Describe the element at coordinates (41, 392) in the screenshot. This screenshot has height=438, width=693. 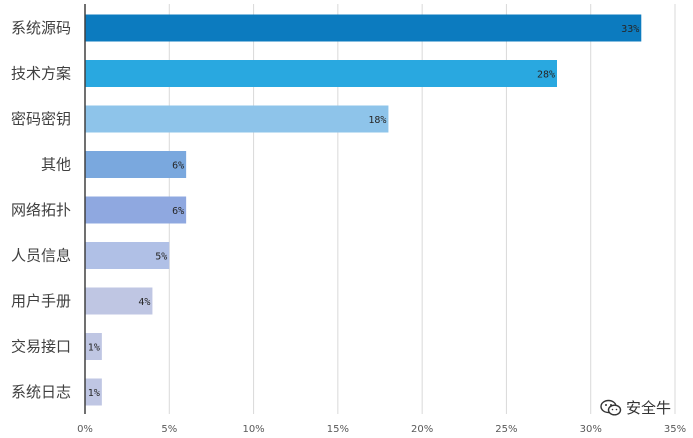
I see `category-label: 系统日志` at that location.